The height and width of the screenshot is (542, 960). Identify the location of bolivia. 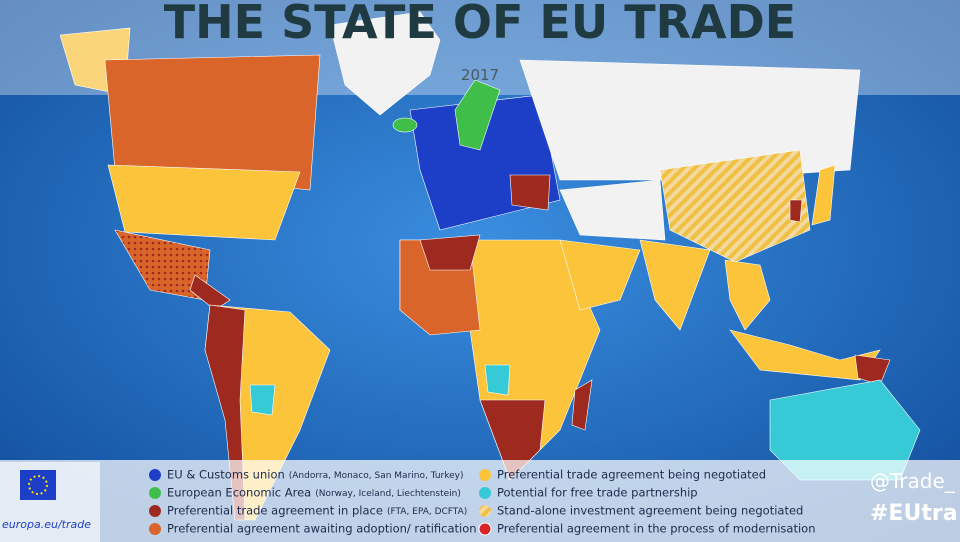
(262, 400).